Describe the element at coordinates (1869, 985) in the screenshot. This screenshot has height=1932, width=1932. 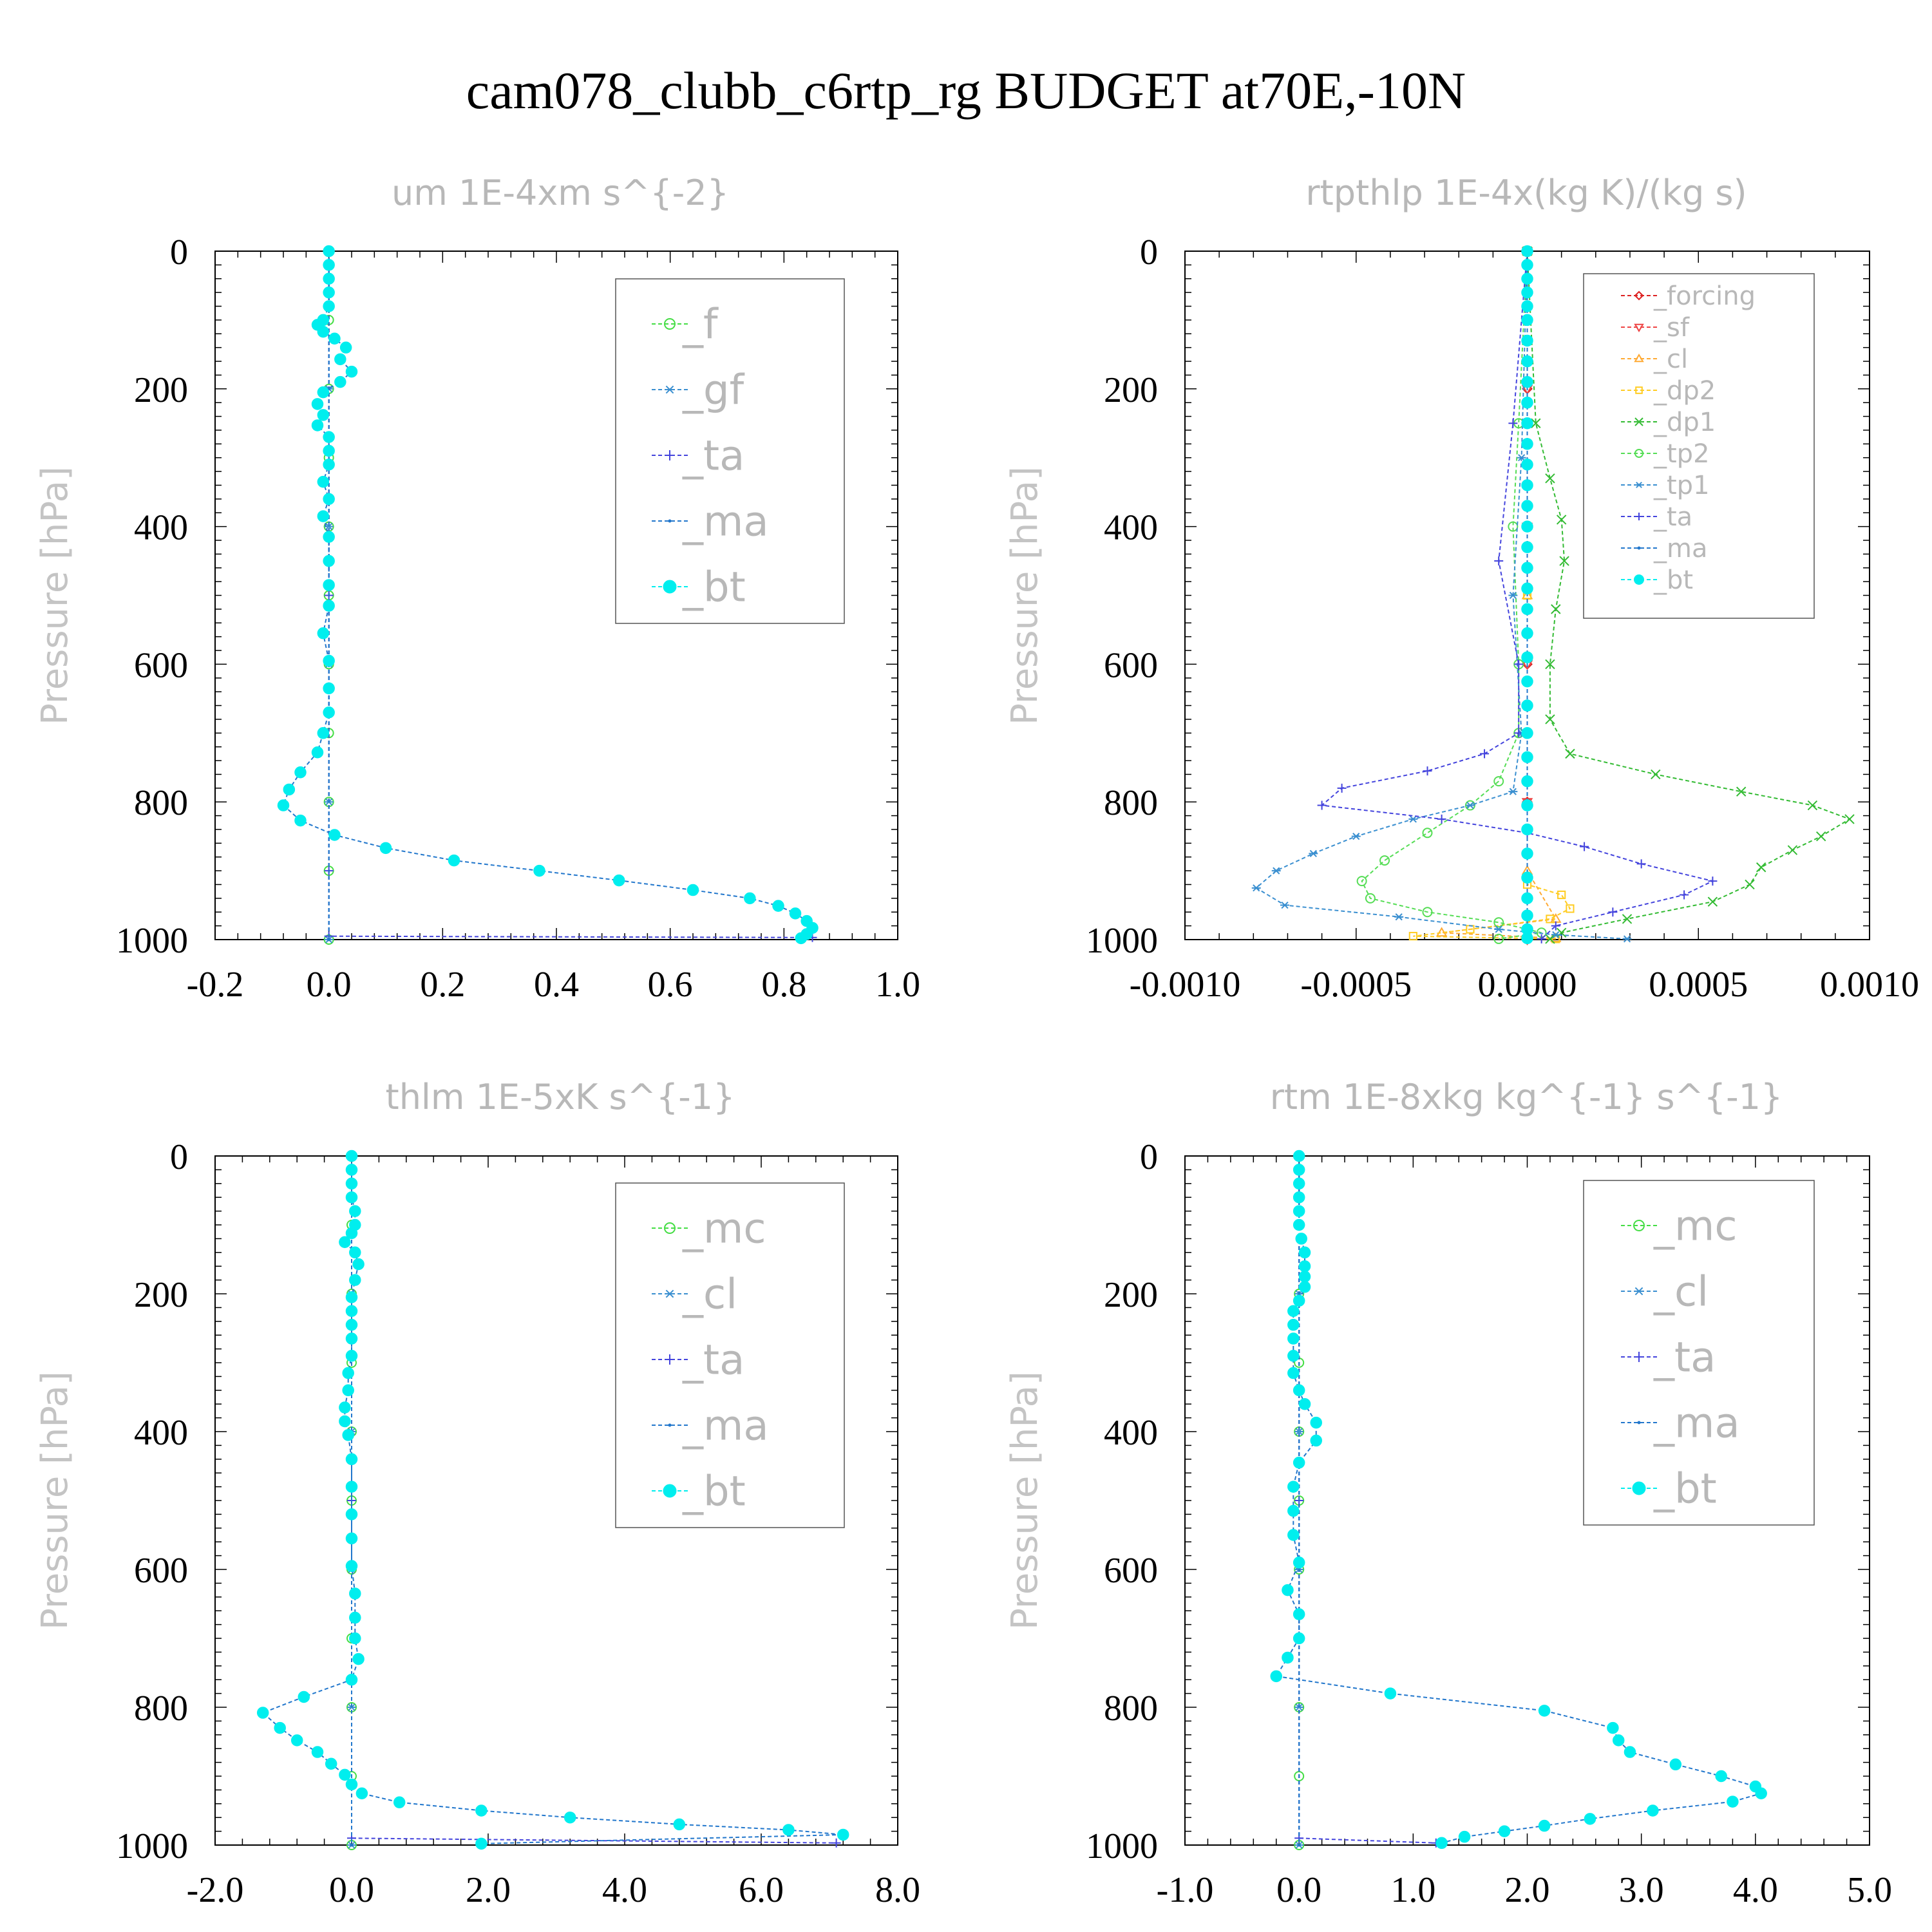
I see `x-tick-label: 0.0010` at that location.